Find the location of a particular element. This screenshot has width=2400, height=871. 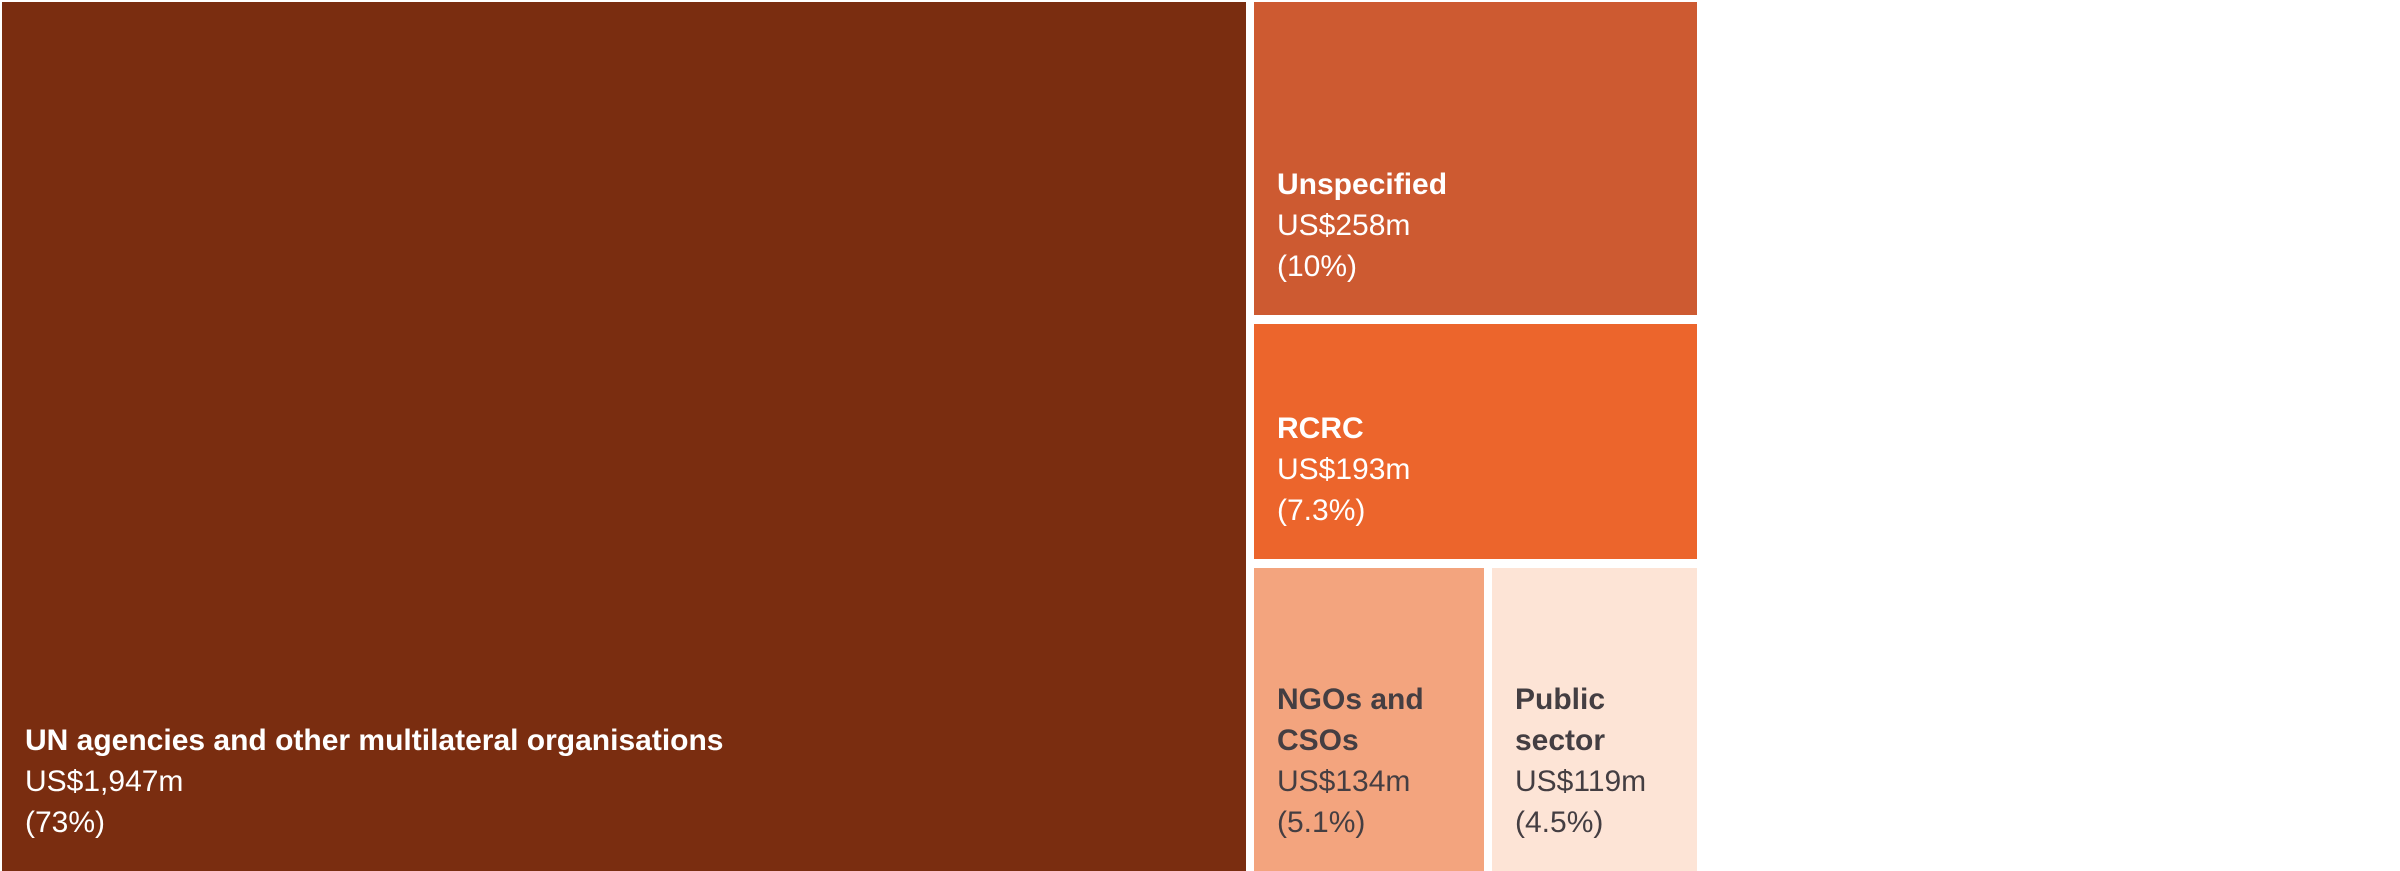

cell-value: US$1,947m is located at coordinates (104, 781).